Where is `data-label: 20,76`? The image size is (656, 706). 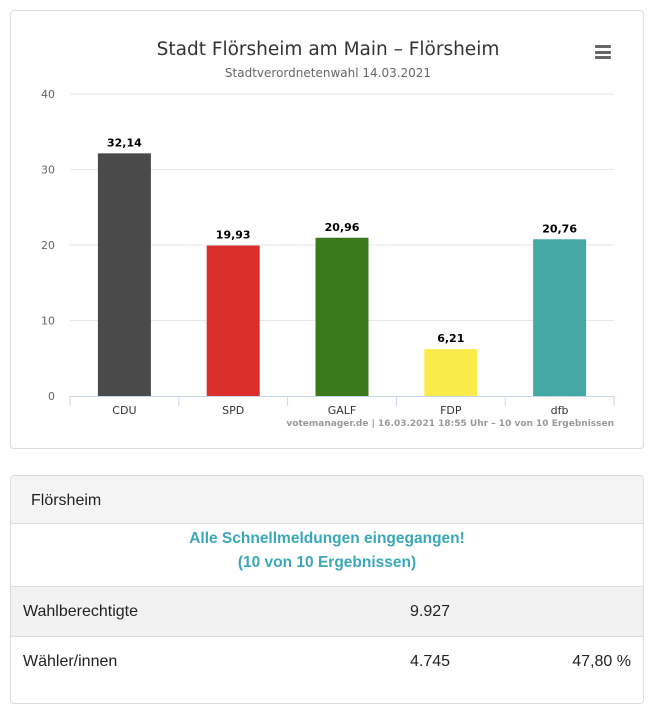 data-label: 20,76 is located at coordinates (559, 228).